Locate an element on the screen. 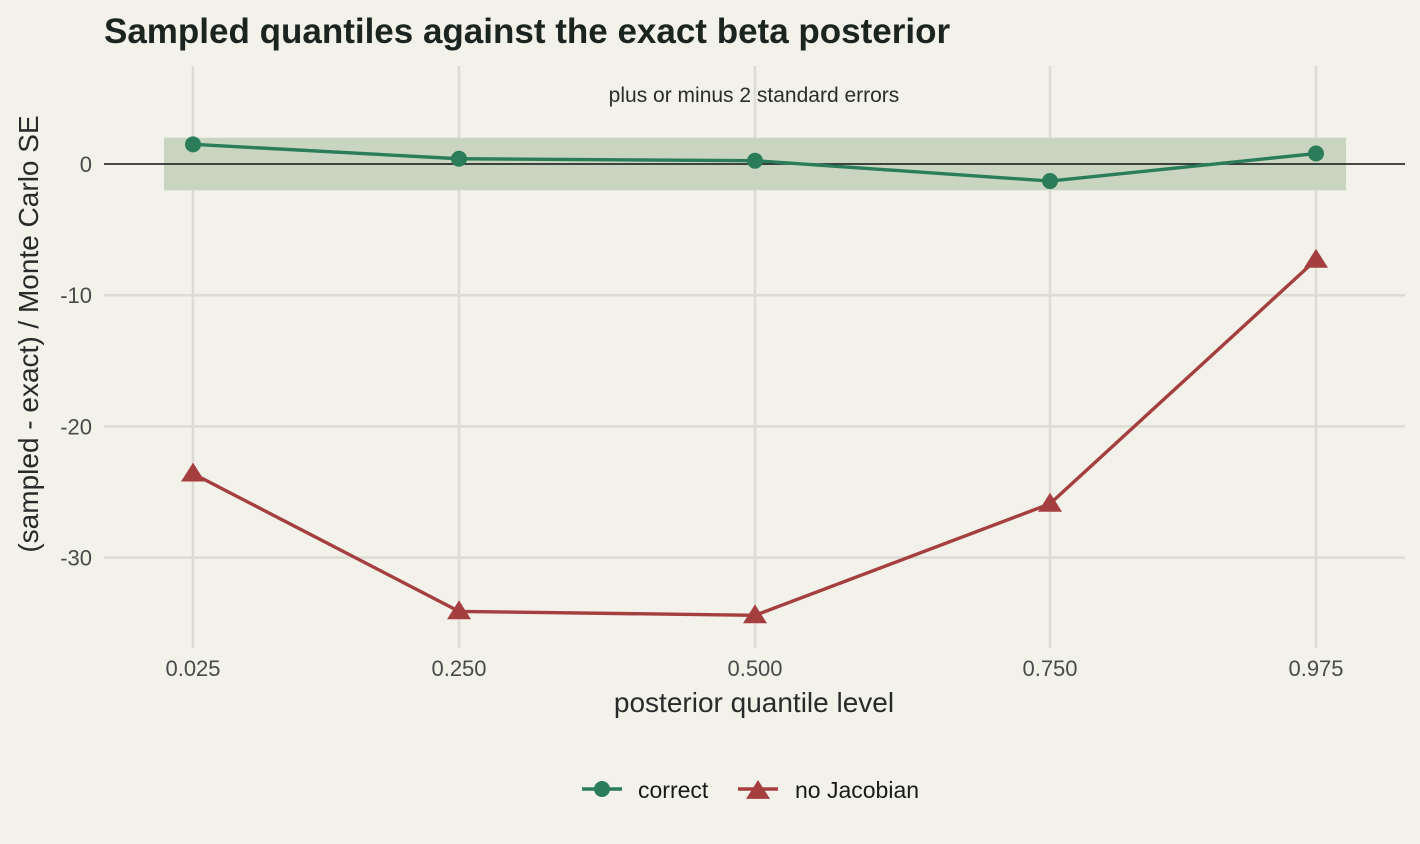  x-tick-label-4: 0.975 is located at coordinates (1315, 668).